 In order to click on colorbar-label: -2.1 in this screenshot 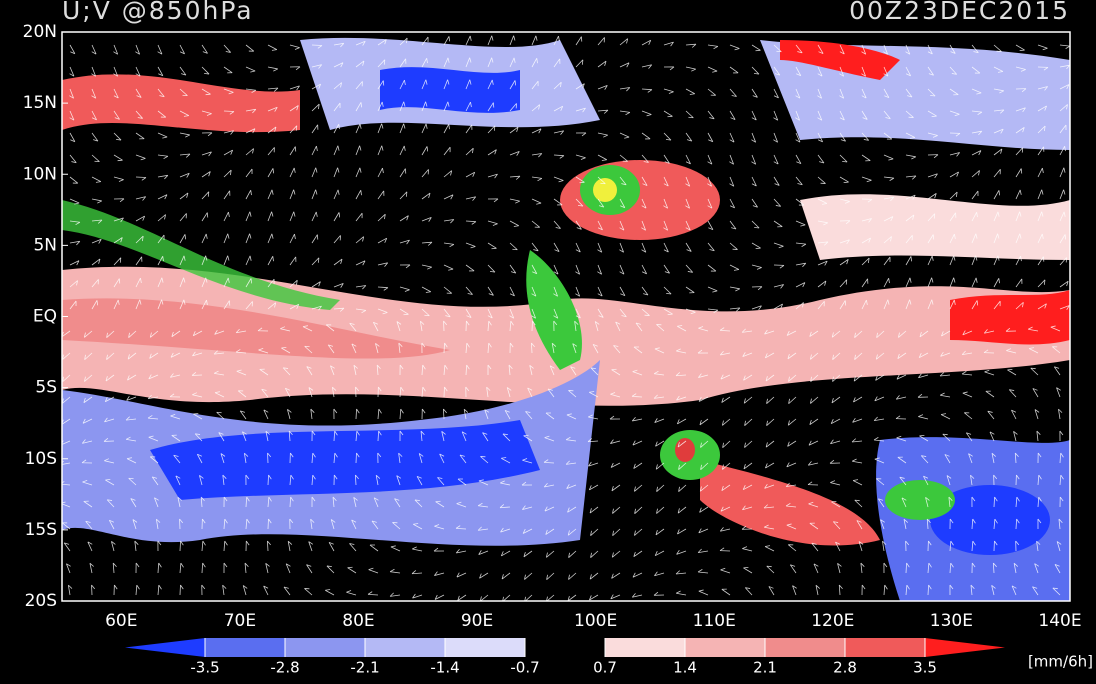, I will do `click(364, 668)`.